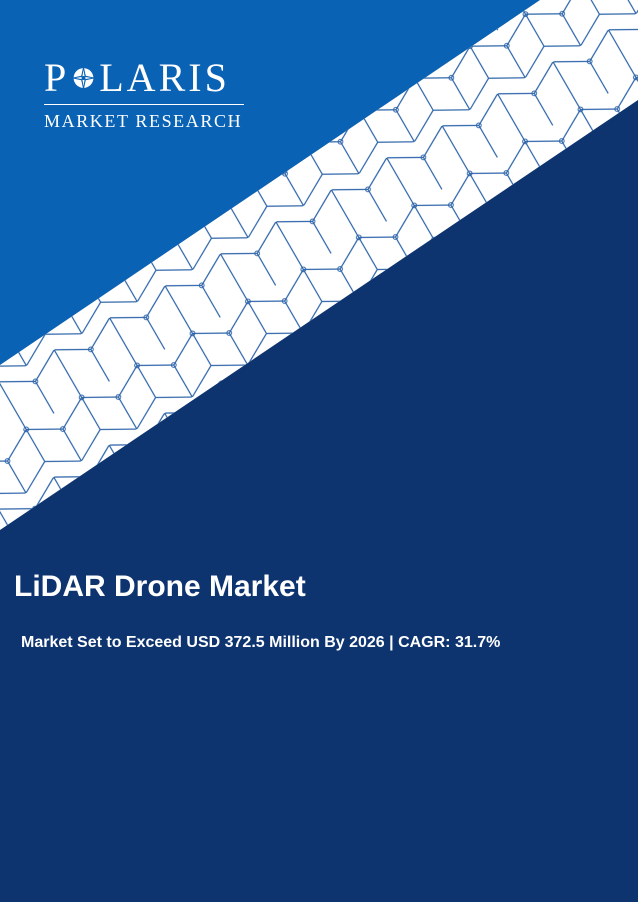  I want to click on polaris-logo: P LARIS MARKET RESEARCH, so click(145, 95).